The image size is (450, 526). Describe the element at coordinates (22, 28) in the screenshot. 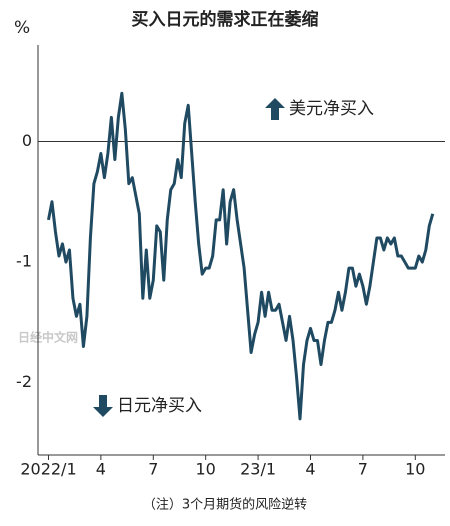

I see `y-unit: %` at that location.